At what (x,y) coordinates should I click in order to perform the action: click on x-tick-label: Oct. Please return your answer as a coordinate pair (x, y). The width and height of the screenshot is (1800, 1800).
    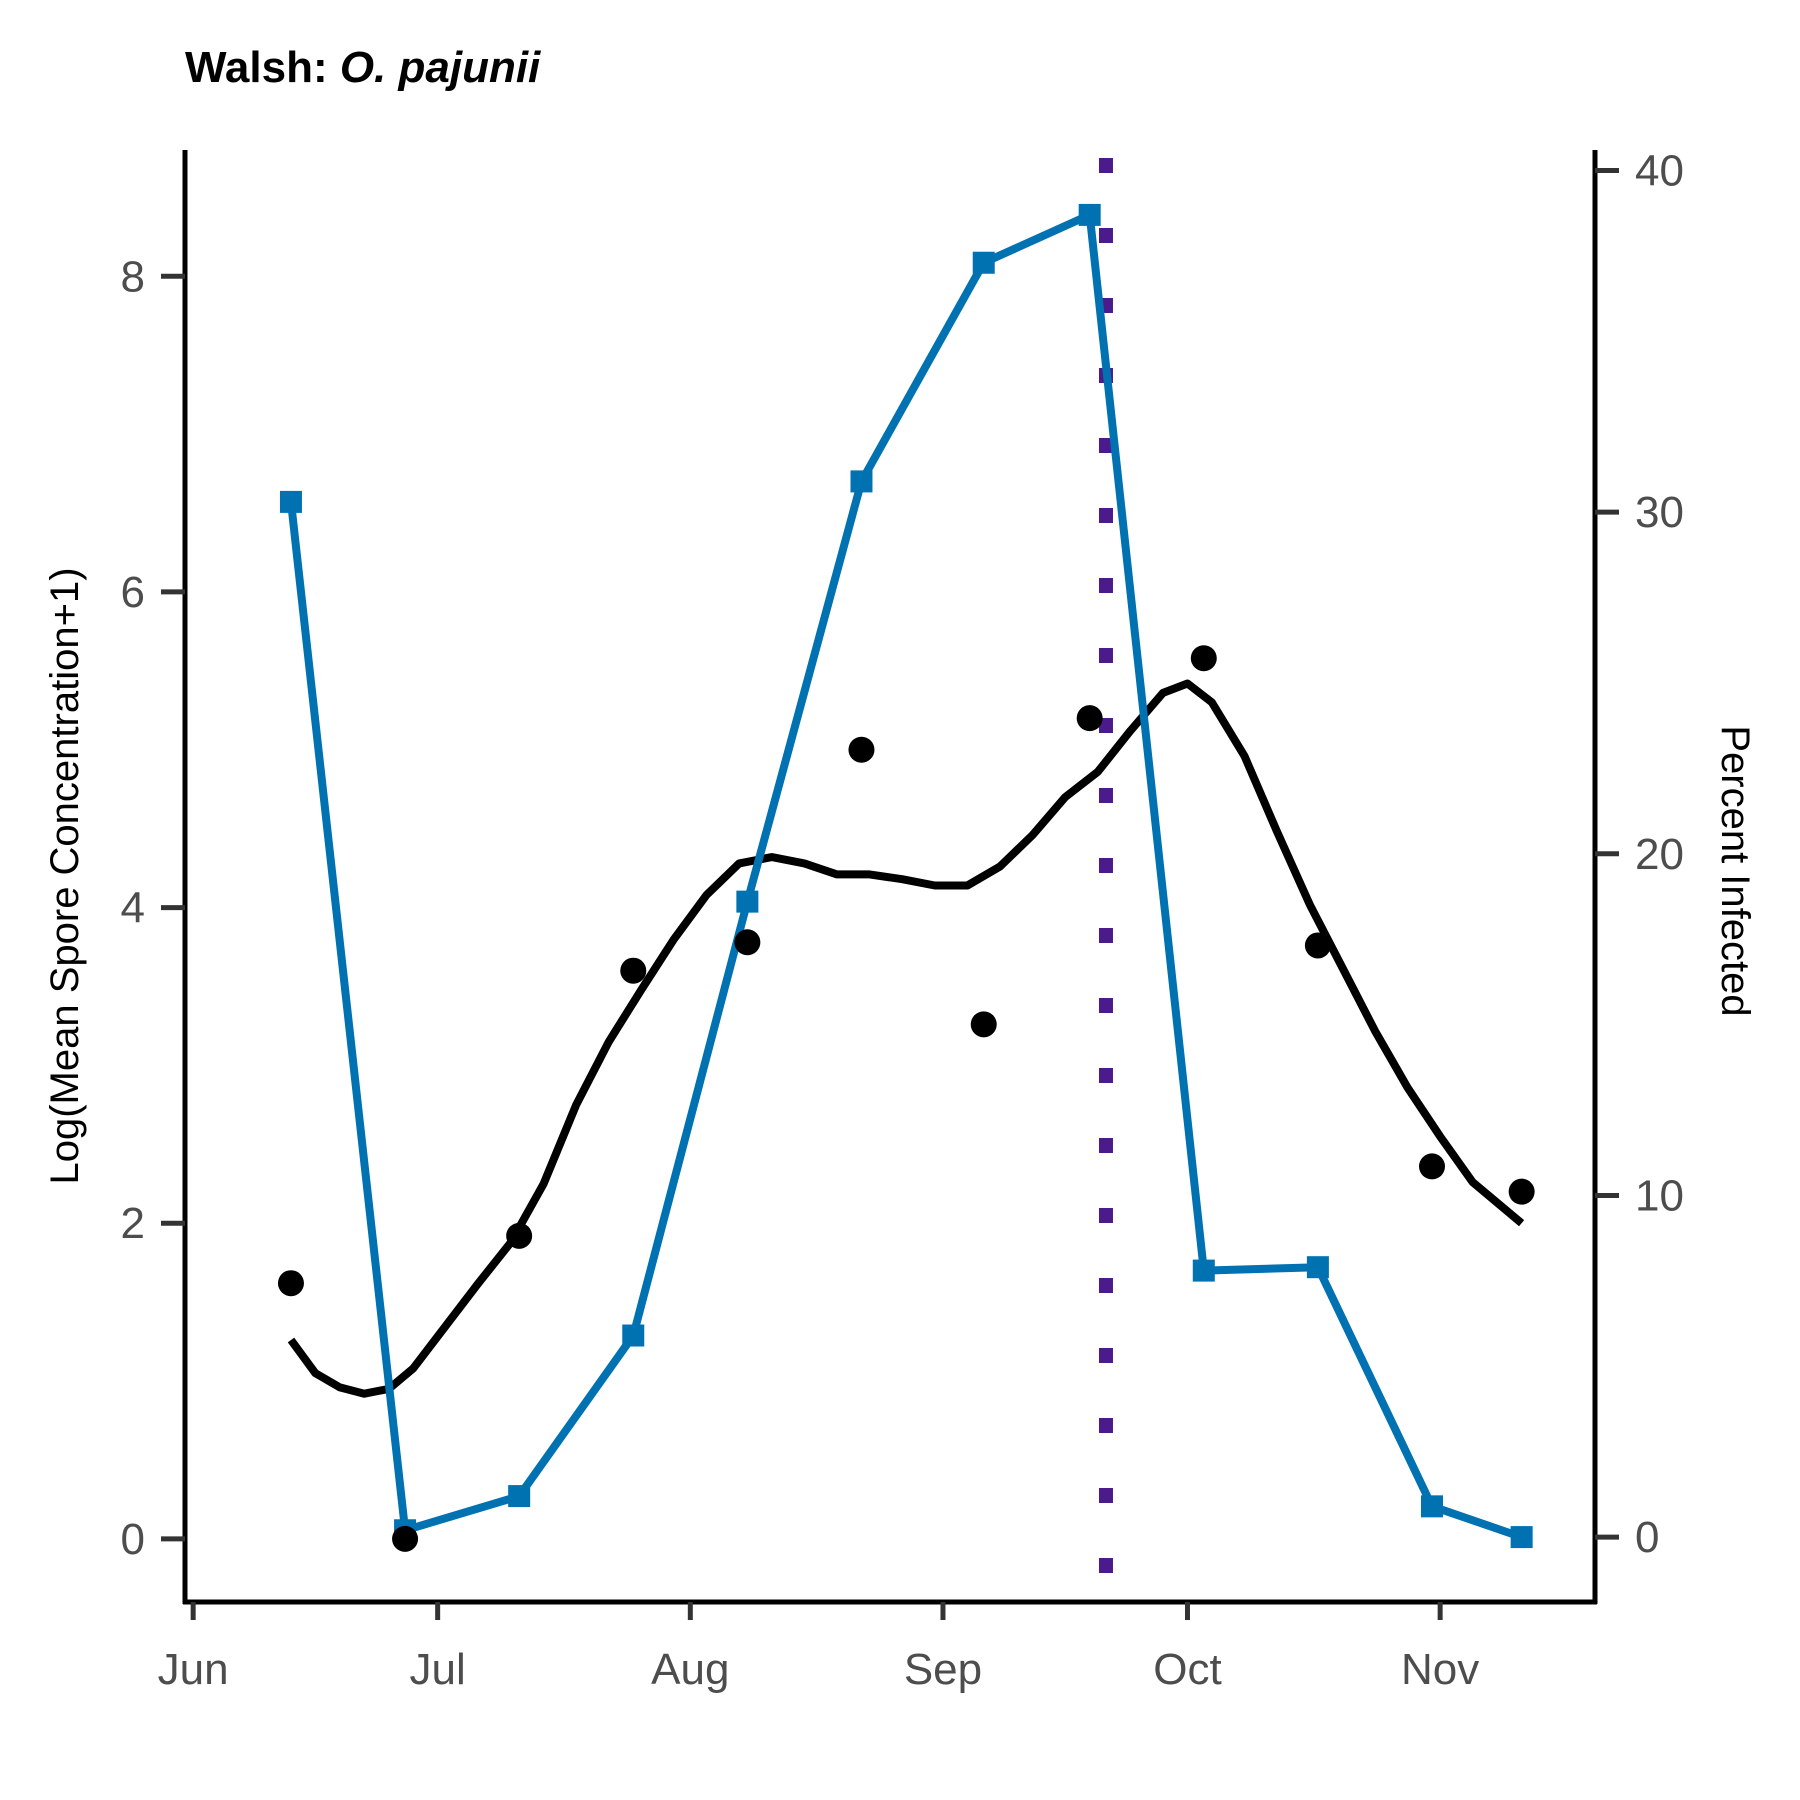
    Looking at the image, I should click on (1187, 1669).